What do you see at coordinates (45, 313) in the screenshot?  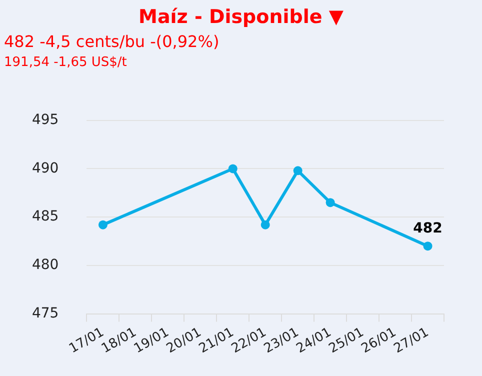 I see `y-tick-label: 475` at bounding box center [45, 313].